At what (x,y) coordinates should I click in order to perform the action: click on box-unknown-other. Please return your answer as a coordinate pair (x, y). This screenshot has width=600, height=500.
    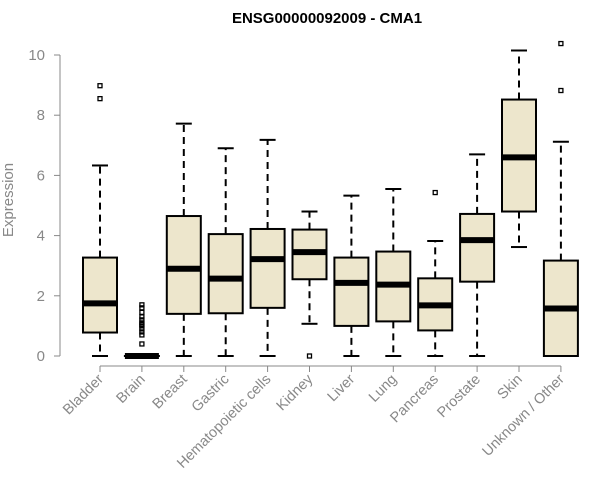
    Looking at the image, I should click on (560, 199).